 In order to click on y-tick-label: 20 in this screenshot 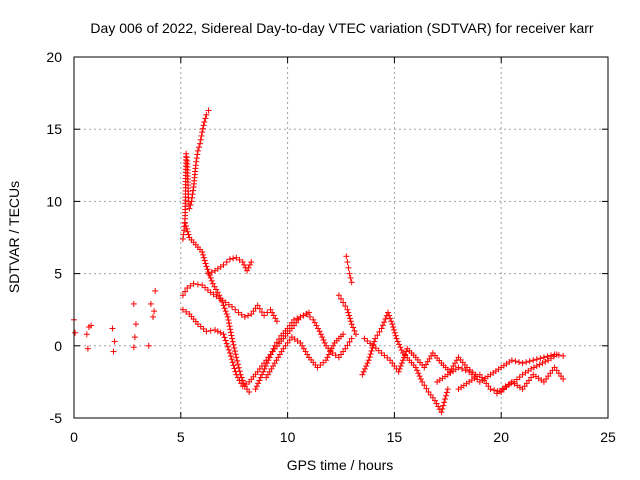, I will do `click(54, 57)`.